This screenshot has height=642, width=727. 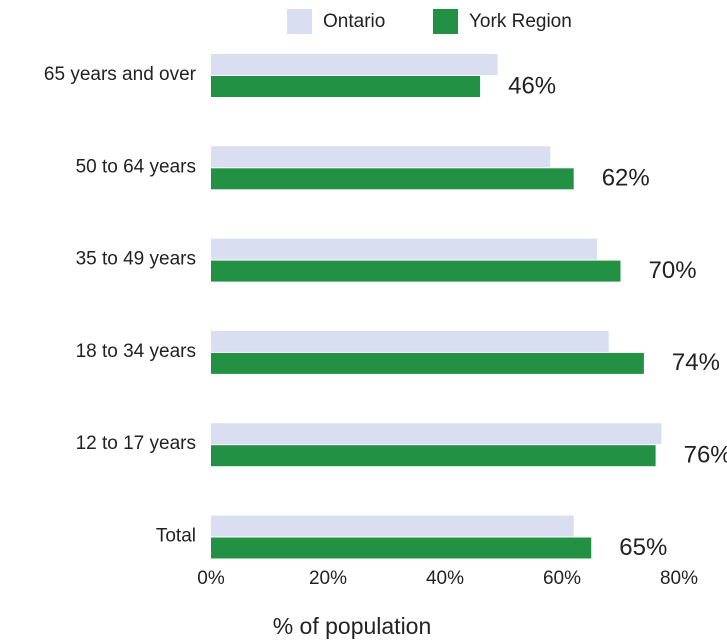 I want to click on data-label: 70%, so click(x=673, y=270).